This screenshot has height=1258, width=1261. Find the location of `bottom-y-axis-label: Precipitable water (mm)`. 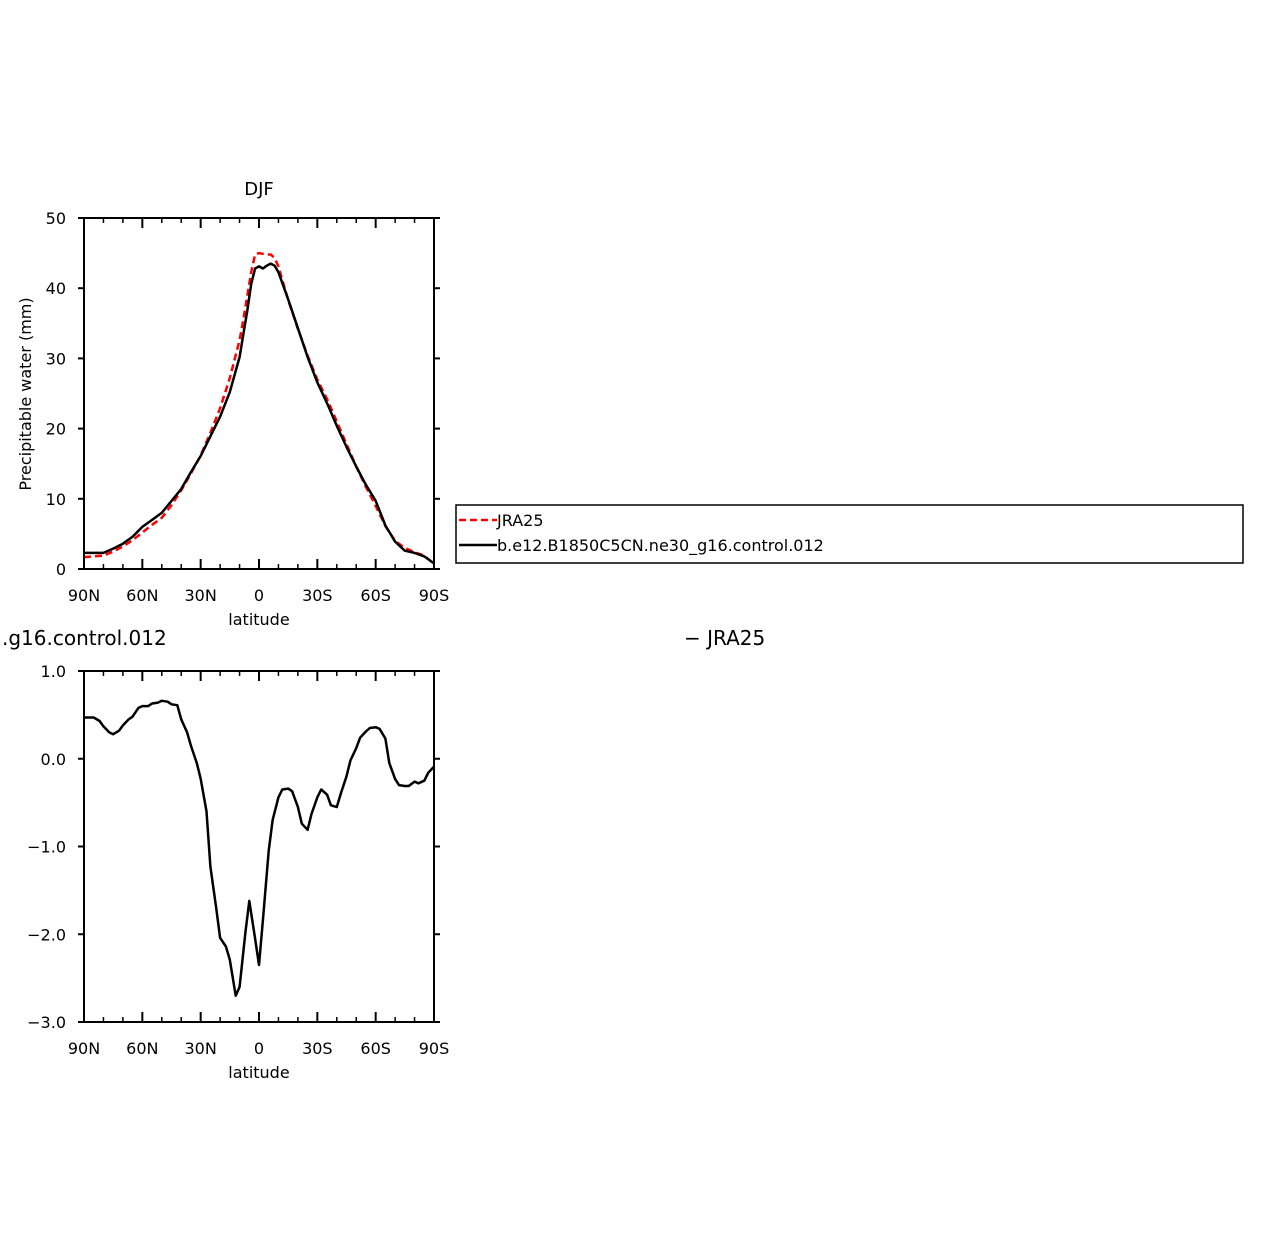

bottom-y-axis-label: Precipitable water (mm) is located at coordinates (9, 845).